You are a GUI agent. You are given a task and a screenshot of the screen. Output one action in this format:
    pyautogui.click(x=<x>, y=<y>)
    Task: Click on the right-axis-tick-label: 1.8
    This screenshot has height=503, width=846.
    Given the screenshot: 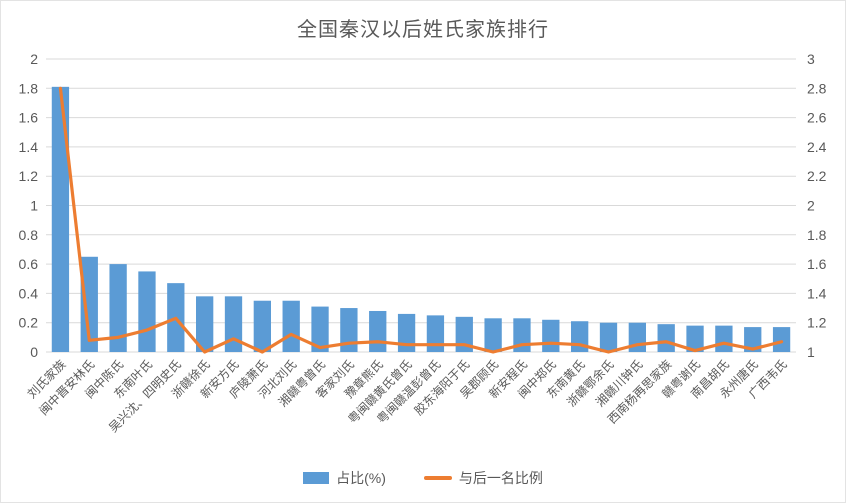 What is the action you would take?
    pyautogui.click(x=817, y=235)
    